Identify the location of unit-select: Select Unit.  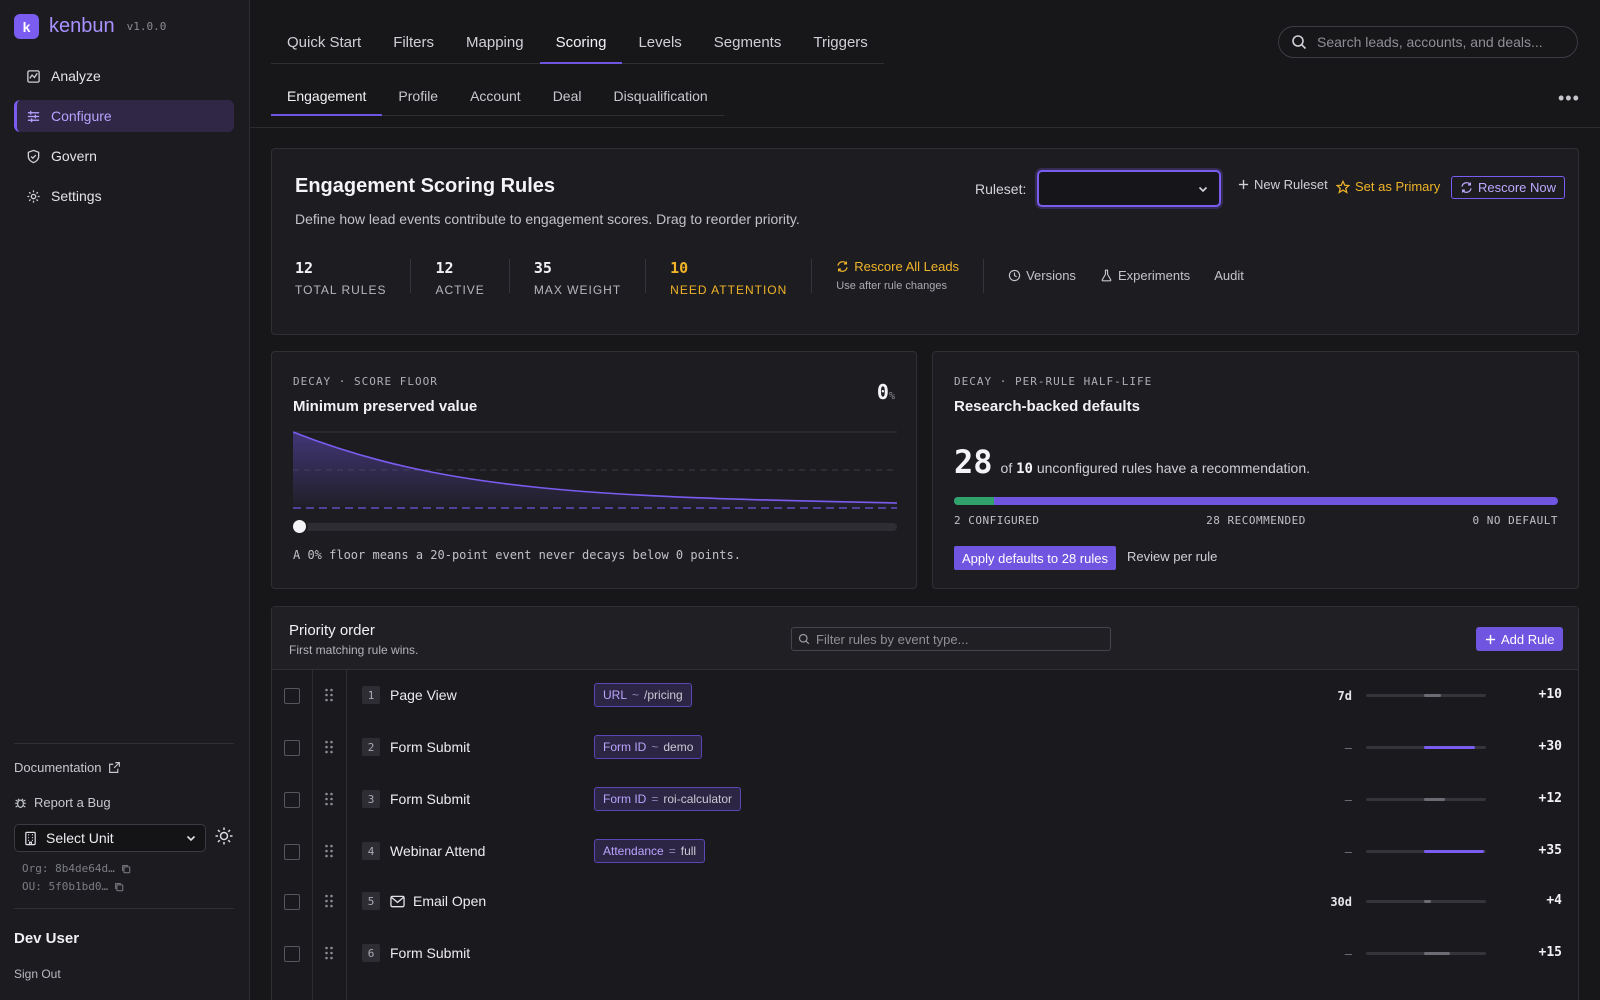
(110, 838).